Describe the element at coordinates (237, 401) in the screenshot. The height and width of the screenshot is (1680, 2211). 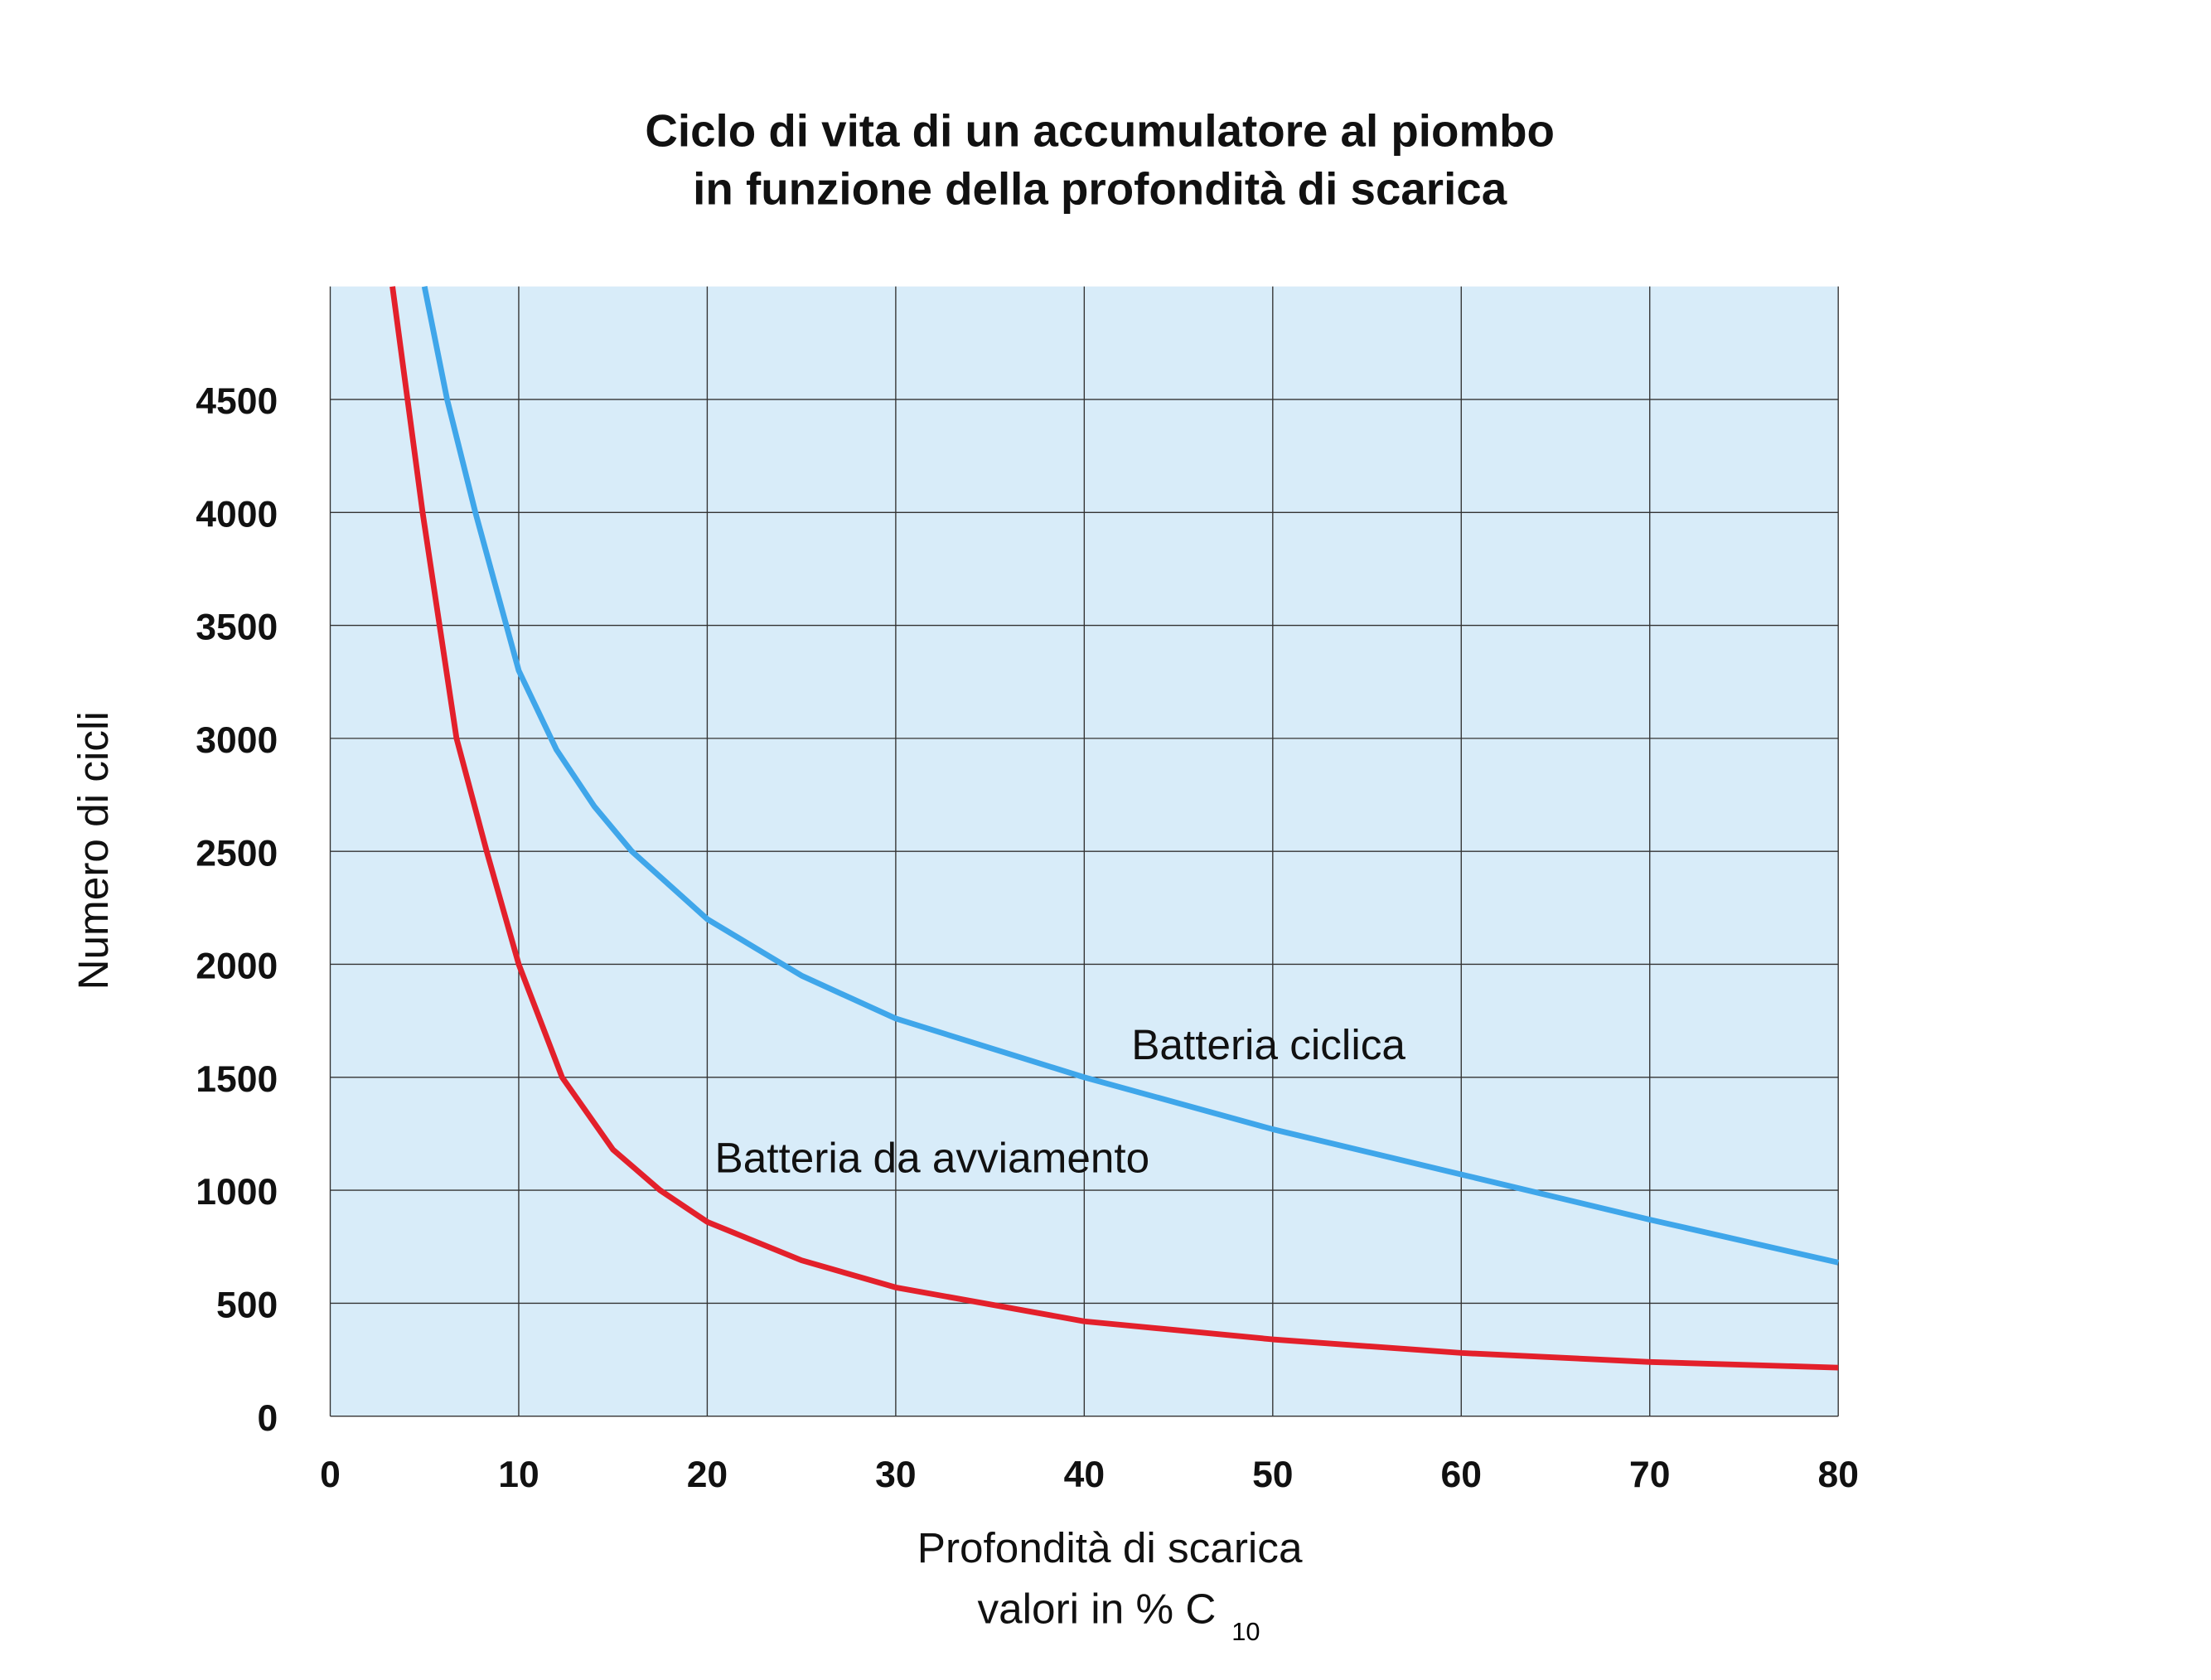
I see `y-tick-label: 4500` at that location.